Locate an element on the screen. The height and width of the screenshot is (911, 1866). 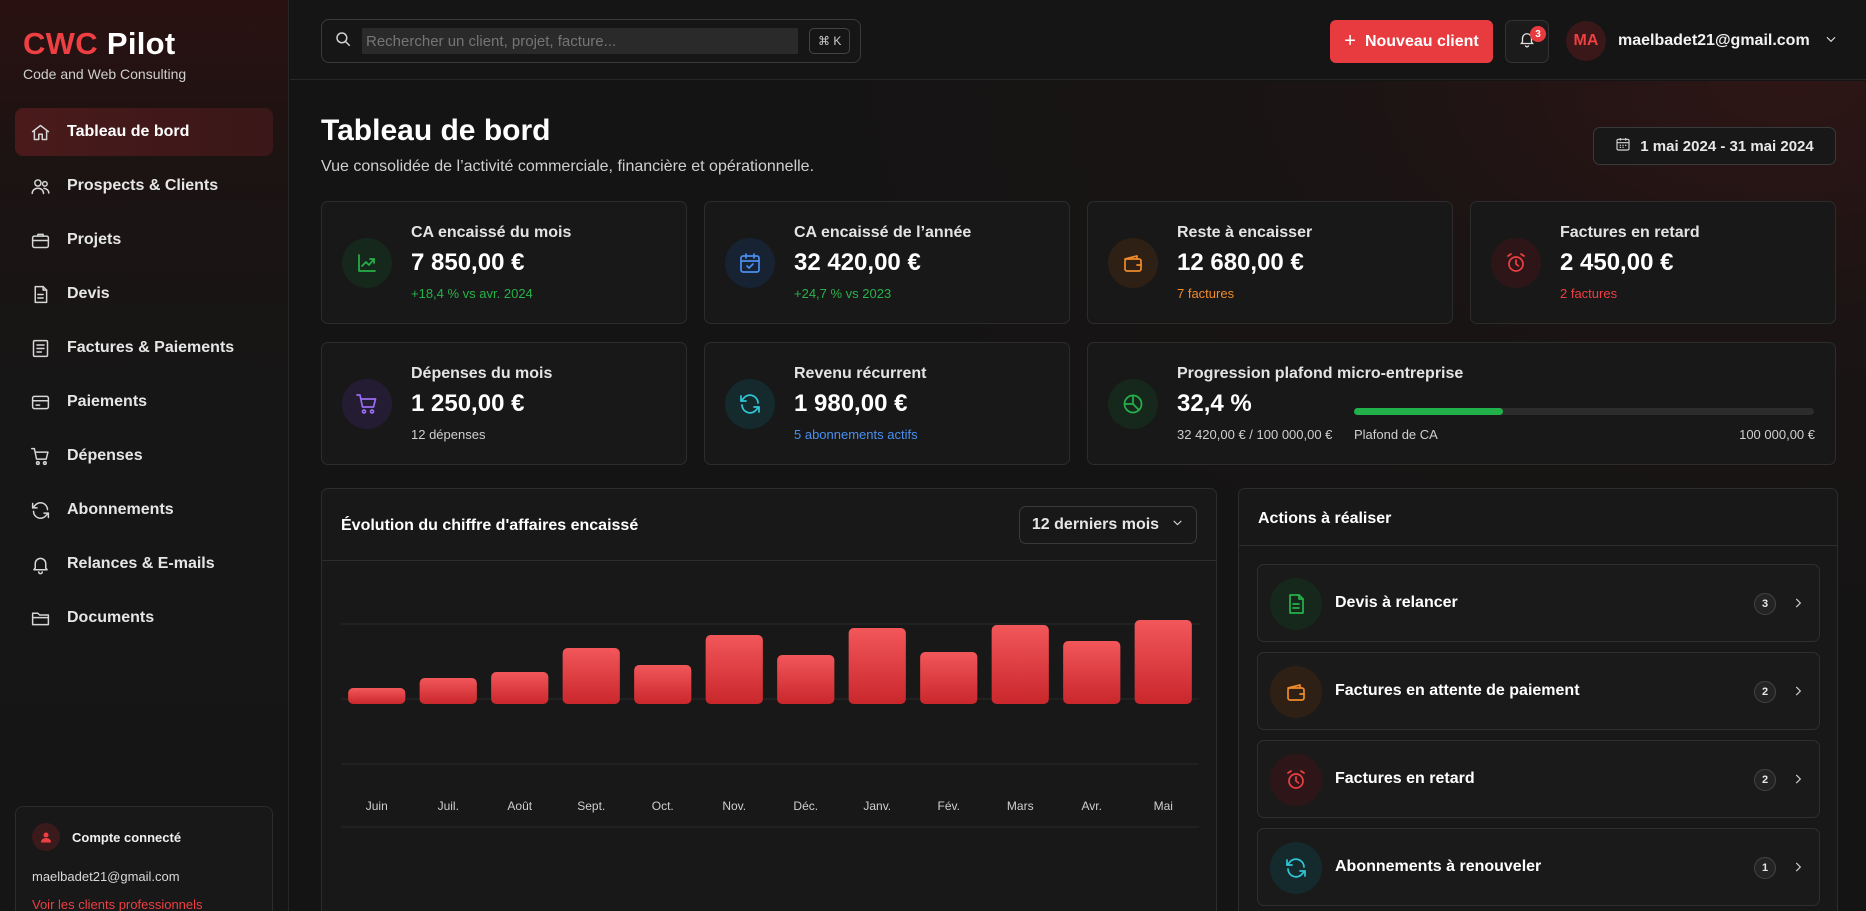
search-icon is located at coordinates (343, 41).